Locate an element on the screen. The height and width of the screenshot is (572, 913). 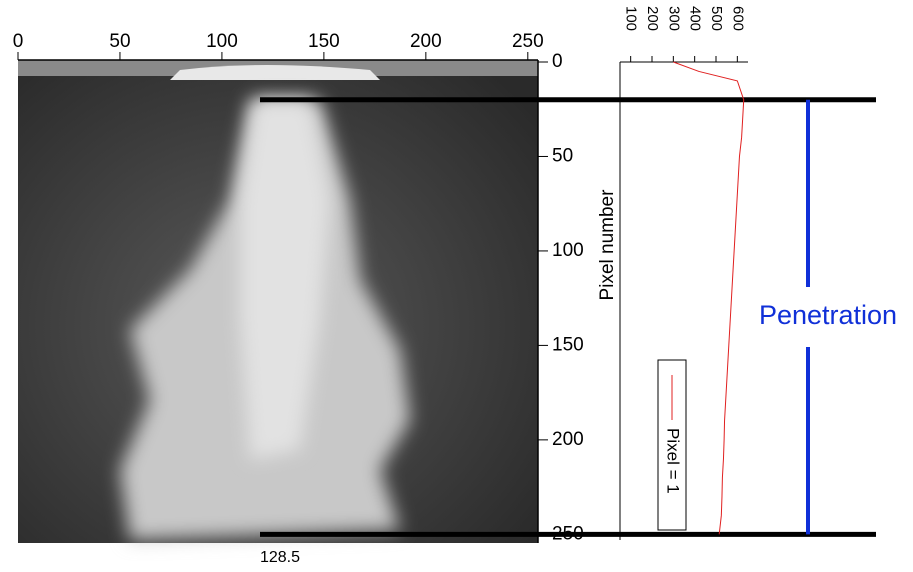
x-tick-label: 50 is located at coordinates (119, 41).